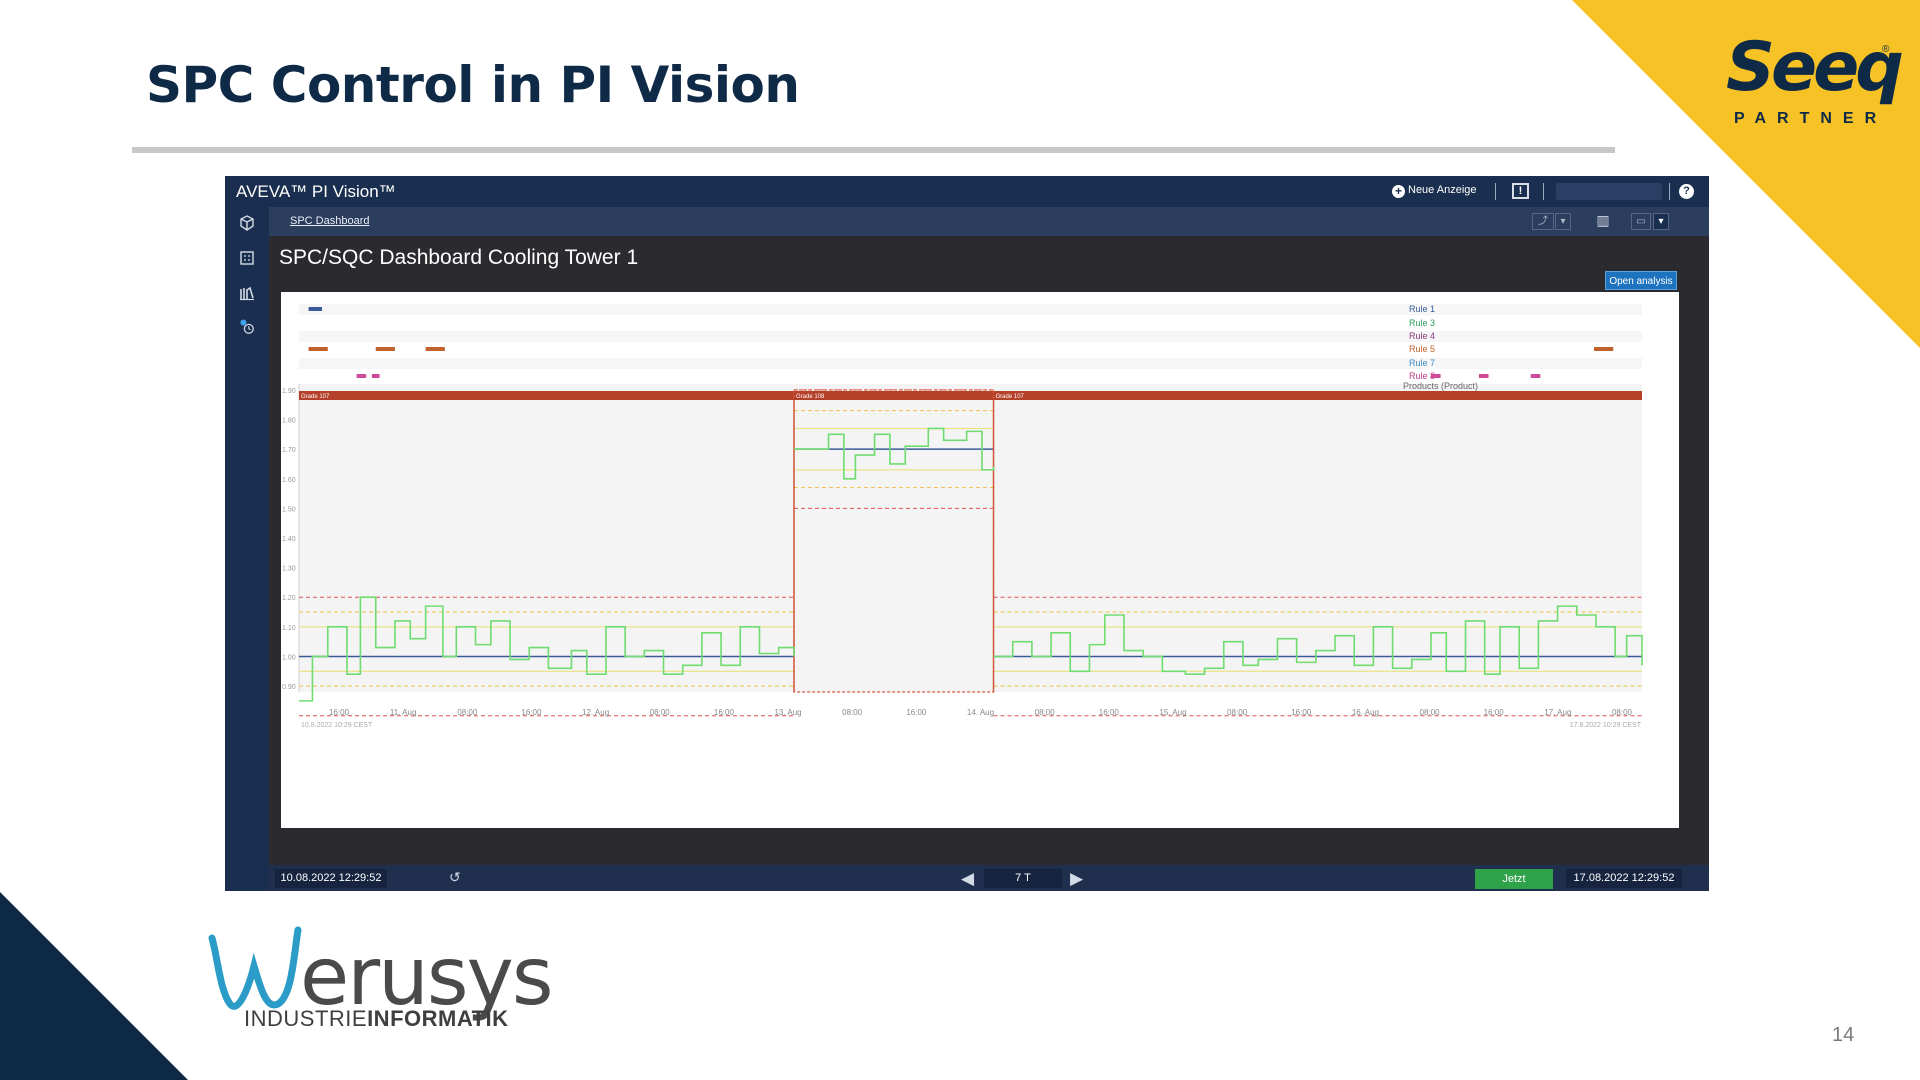  I want to click on x-start-label: 10.8.2022 10:29 CEST, so click(337, 725).